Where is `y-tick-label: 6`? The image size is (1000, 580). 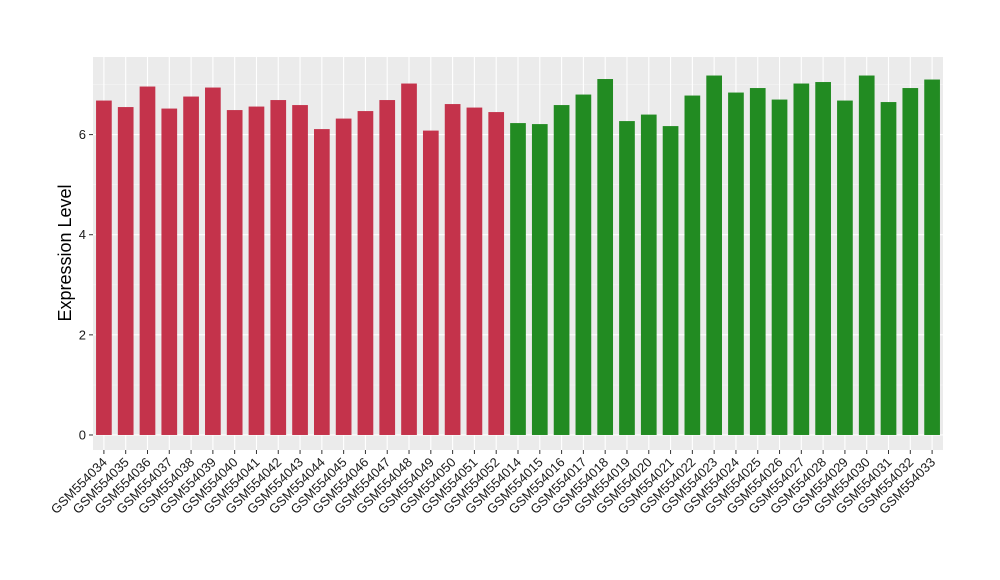 y-tick-label: 6 is located at coordinates (82, 134).